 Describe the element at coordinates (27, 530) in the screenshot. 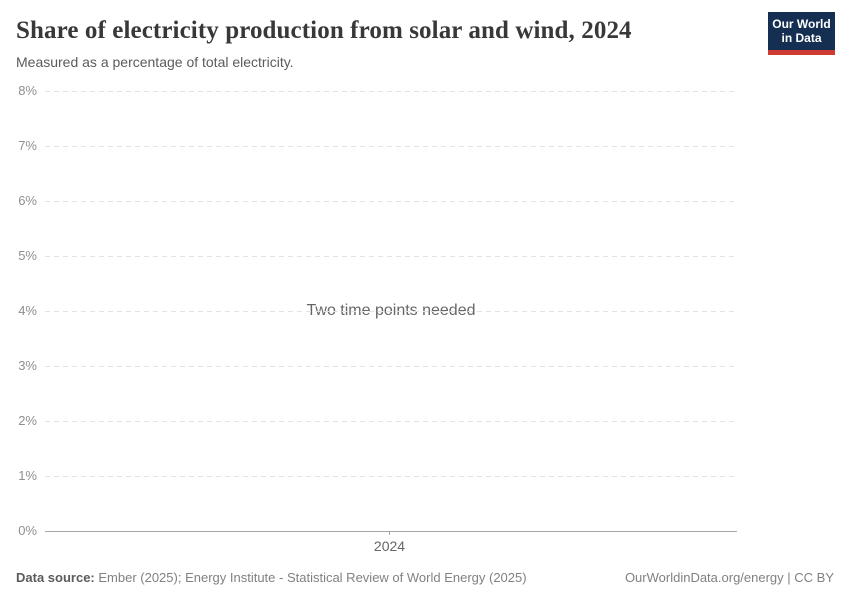

I see `y-axis-tick-label: 0%` at that location.